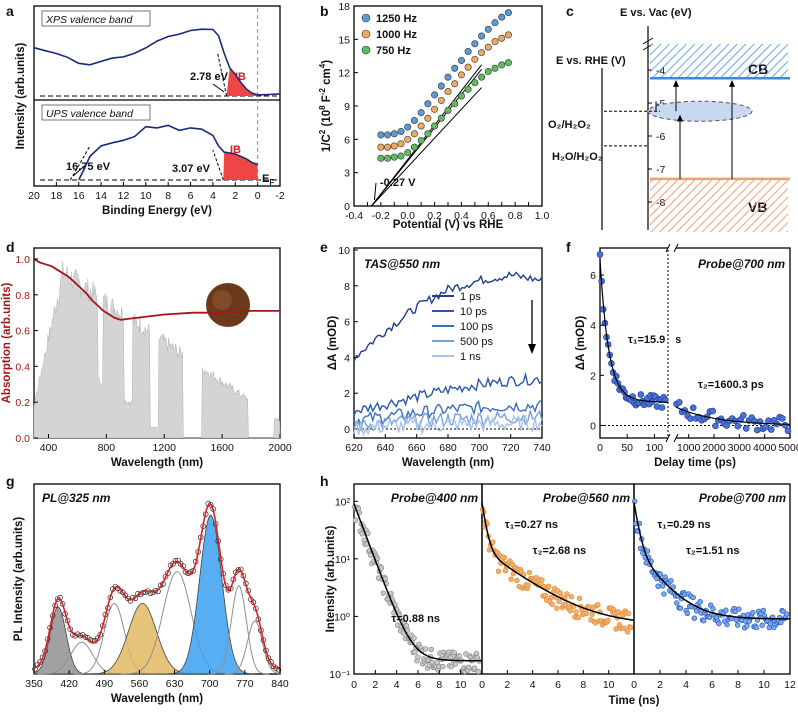 The image size is (798, 714). Describe the element at coordinates (790, 685) in the screenshot. I see `panel-h-xtick-label: 12` at that location.